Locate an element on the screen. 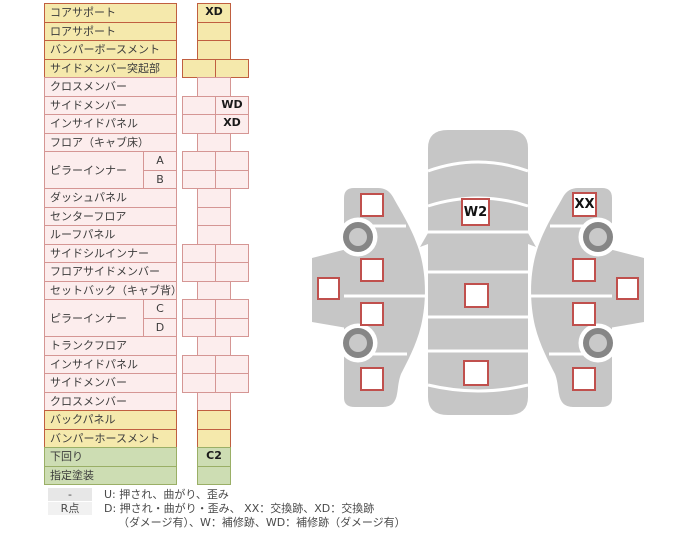 The image size is (692, 535). car-top-view is located at coordinates (478, 272).